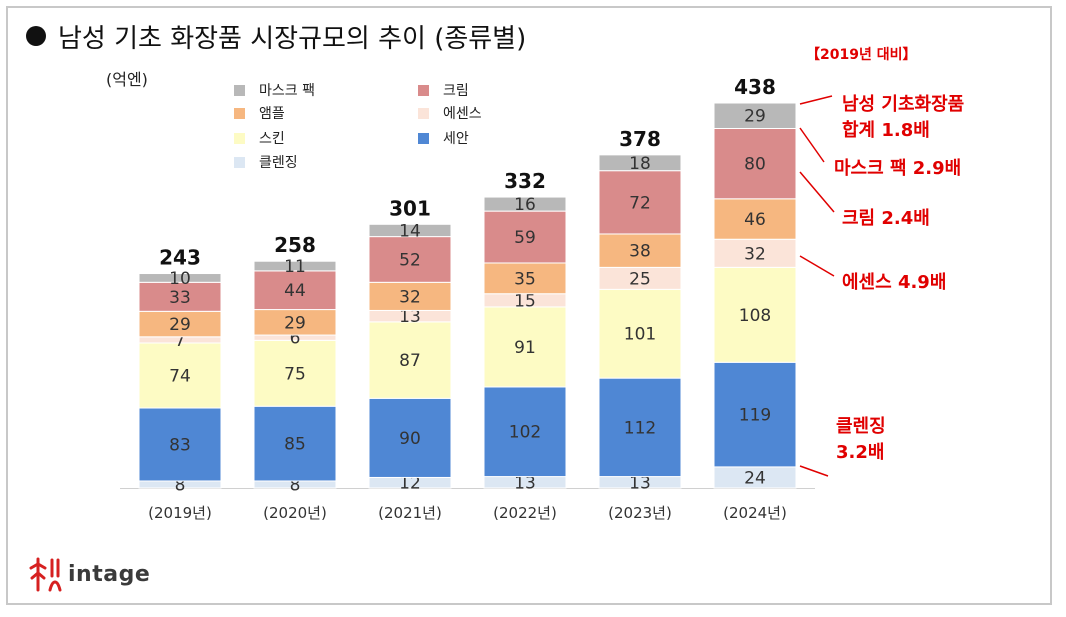  I want to click on legend-item-essence: 에센스, so click(450, 113).